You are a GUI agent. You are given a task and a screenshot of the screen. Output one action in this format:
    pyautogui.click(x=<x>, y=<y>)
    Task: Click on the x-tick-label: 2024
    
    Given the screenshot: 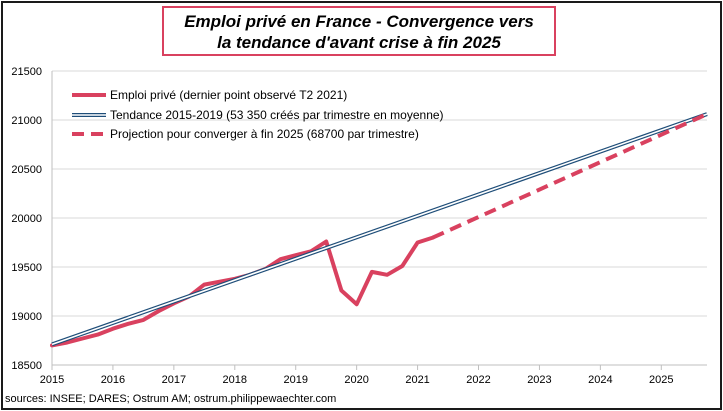 What is the action you would take?
    pyautogui.click(x=600, y=380)
    